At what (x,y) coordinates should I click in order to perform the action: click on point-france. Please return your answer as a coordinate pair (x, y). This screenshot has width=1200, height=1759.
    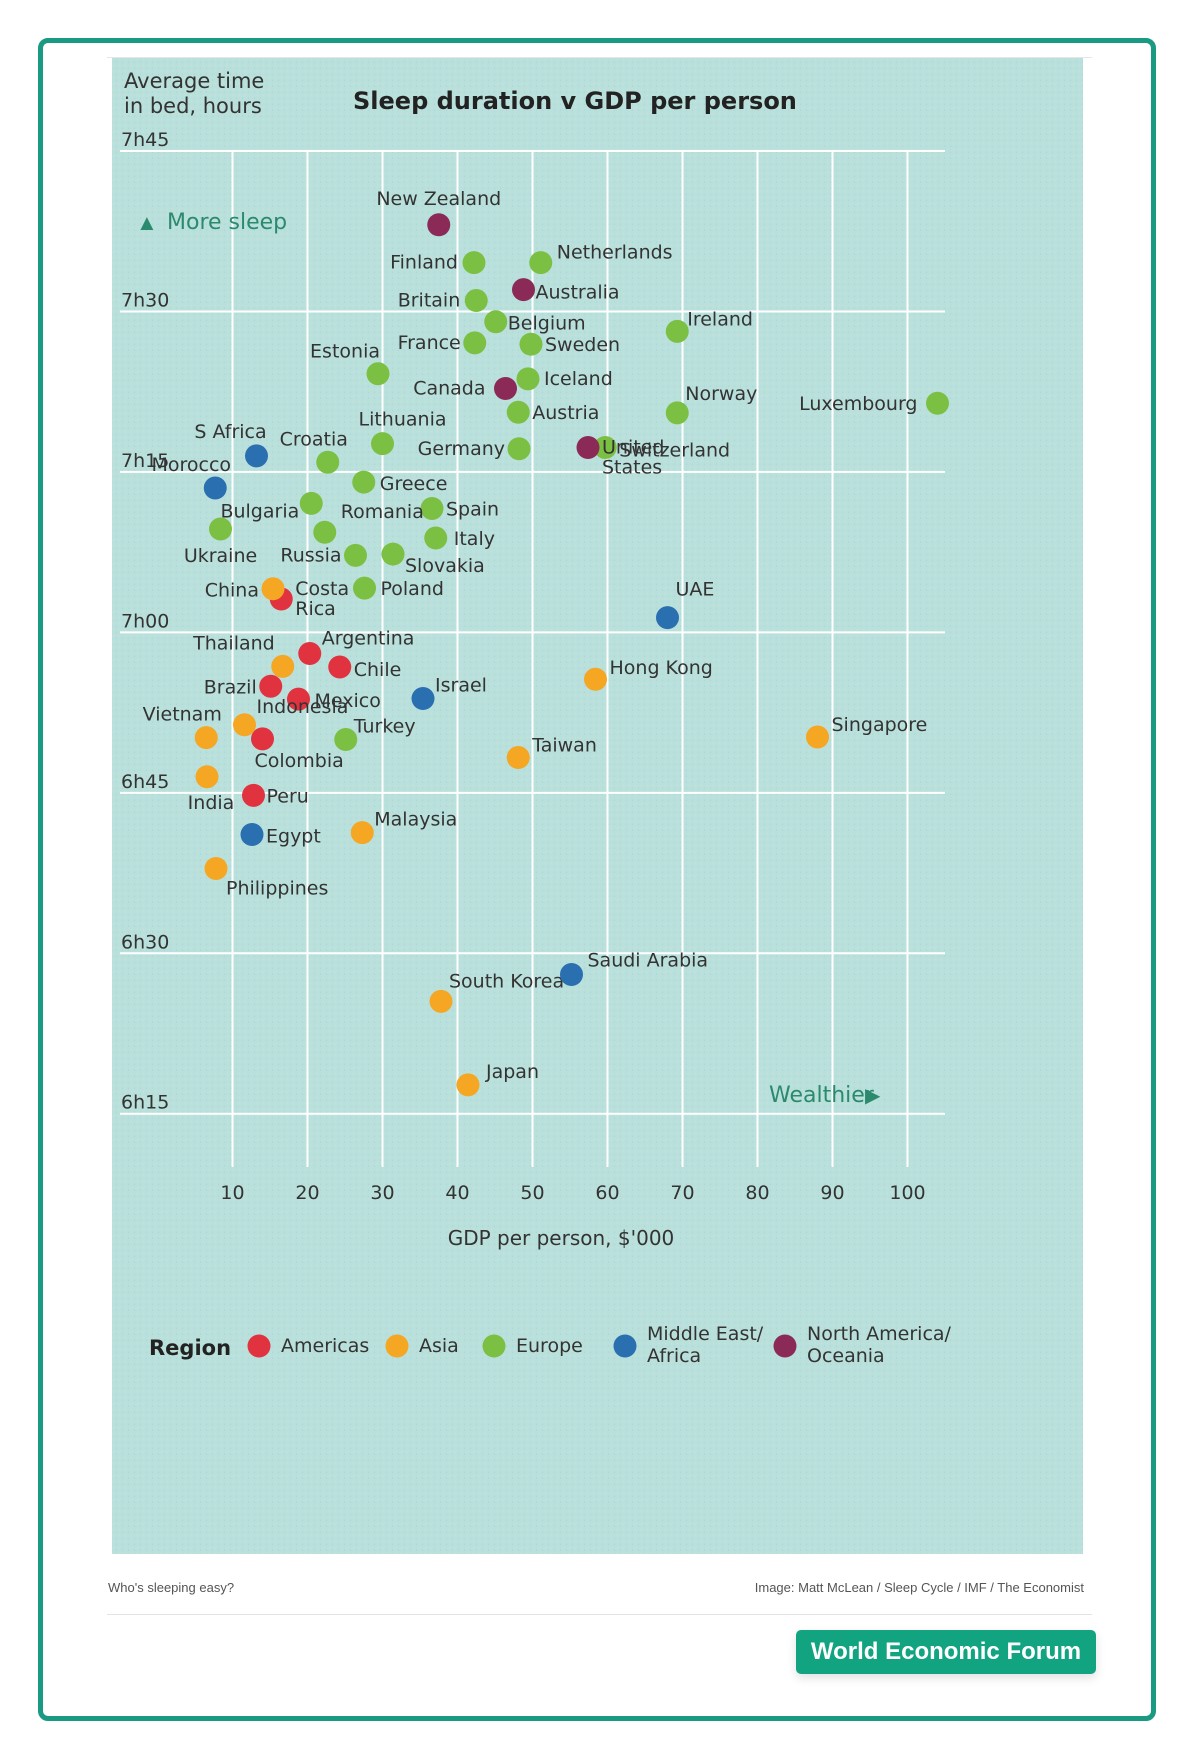
    Looking at the image, I should click on (475, 343).